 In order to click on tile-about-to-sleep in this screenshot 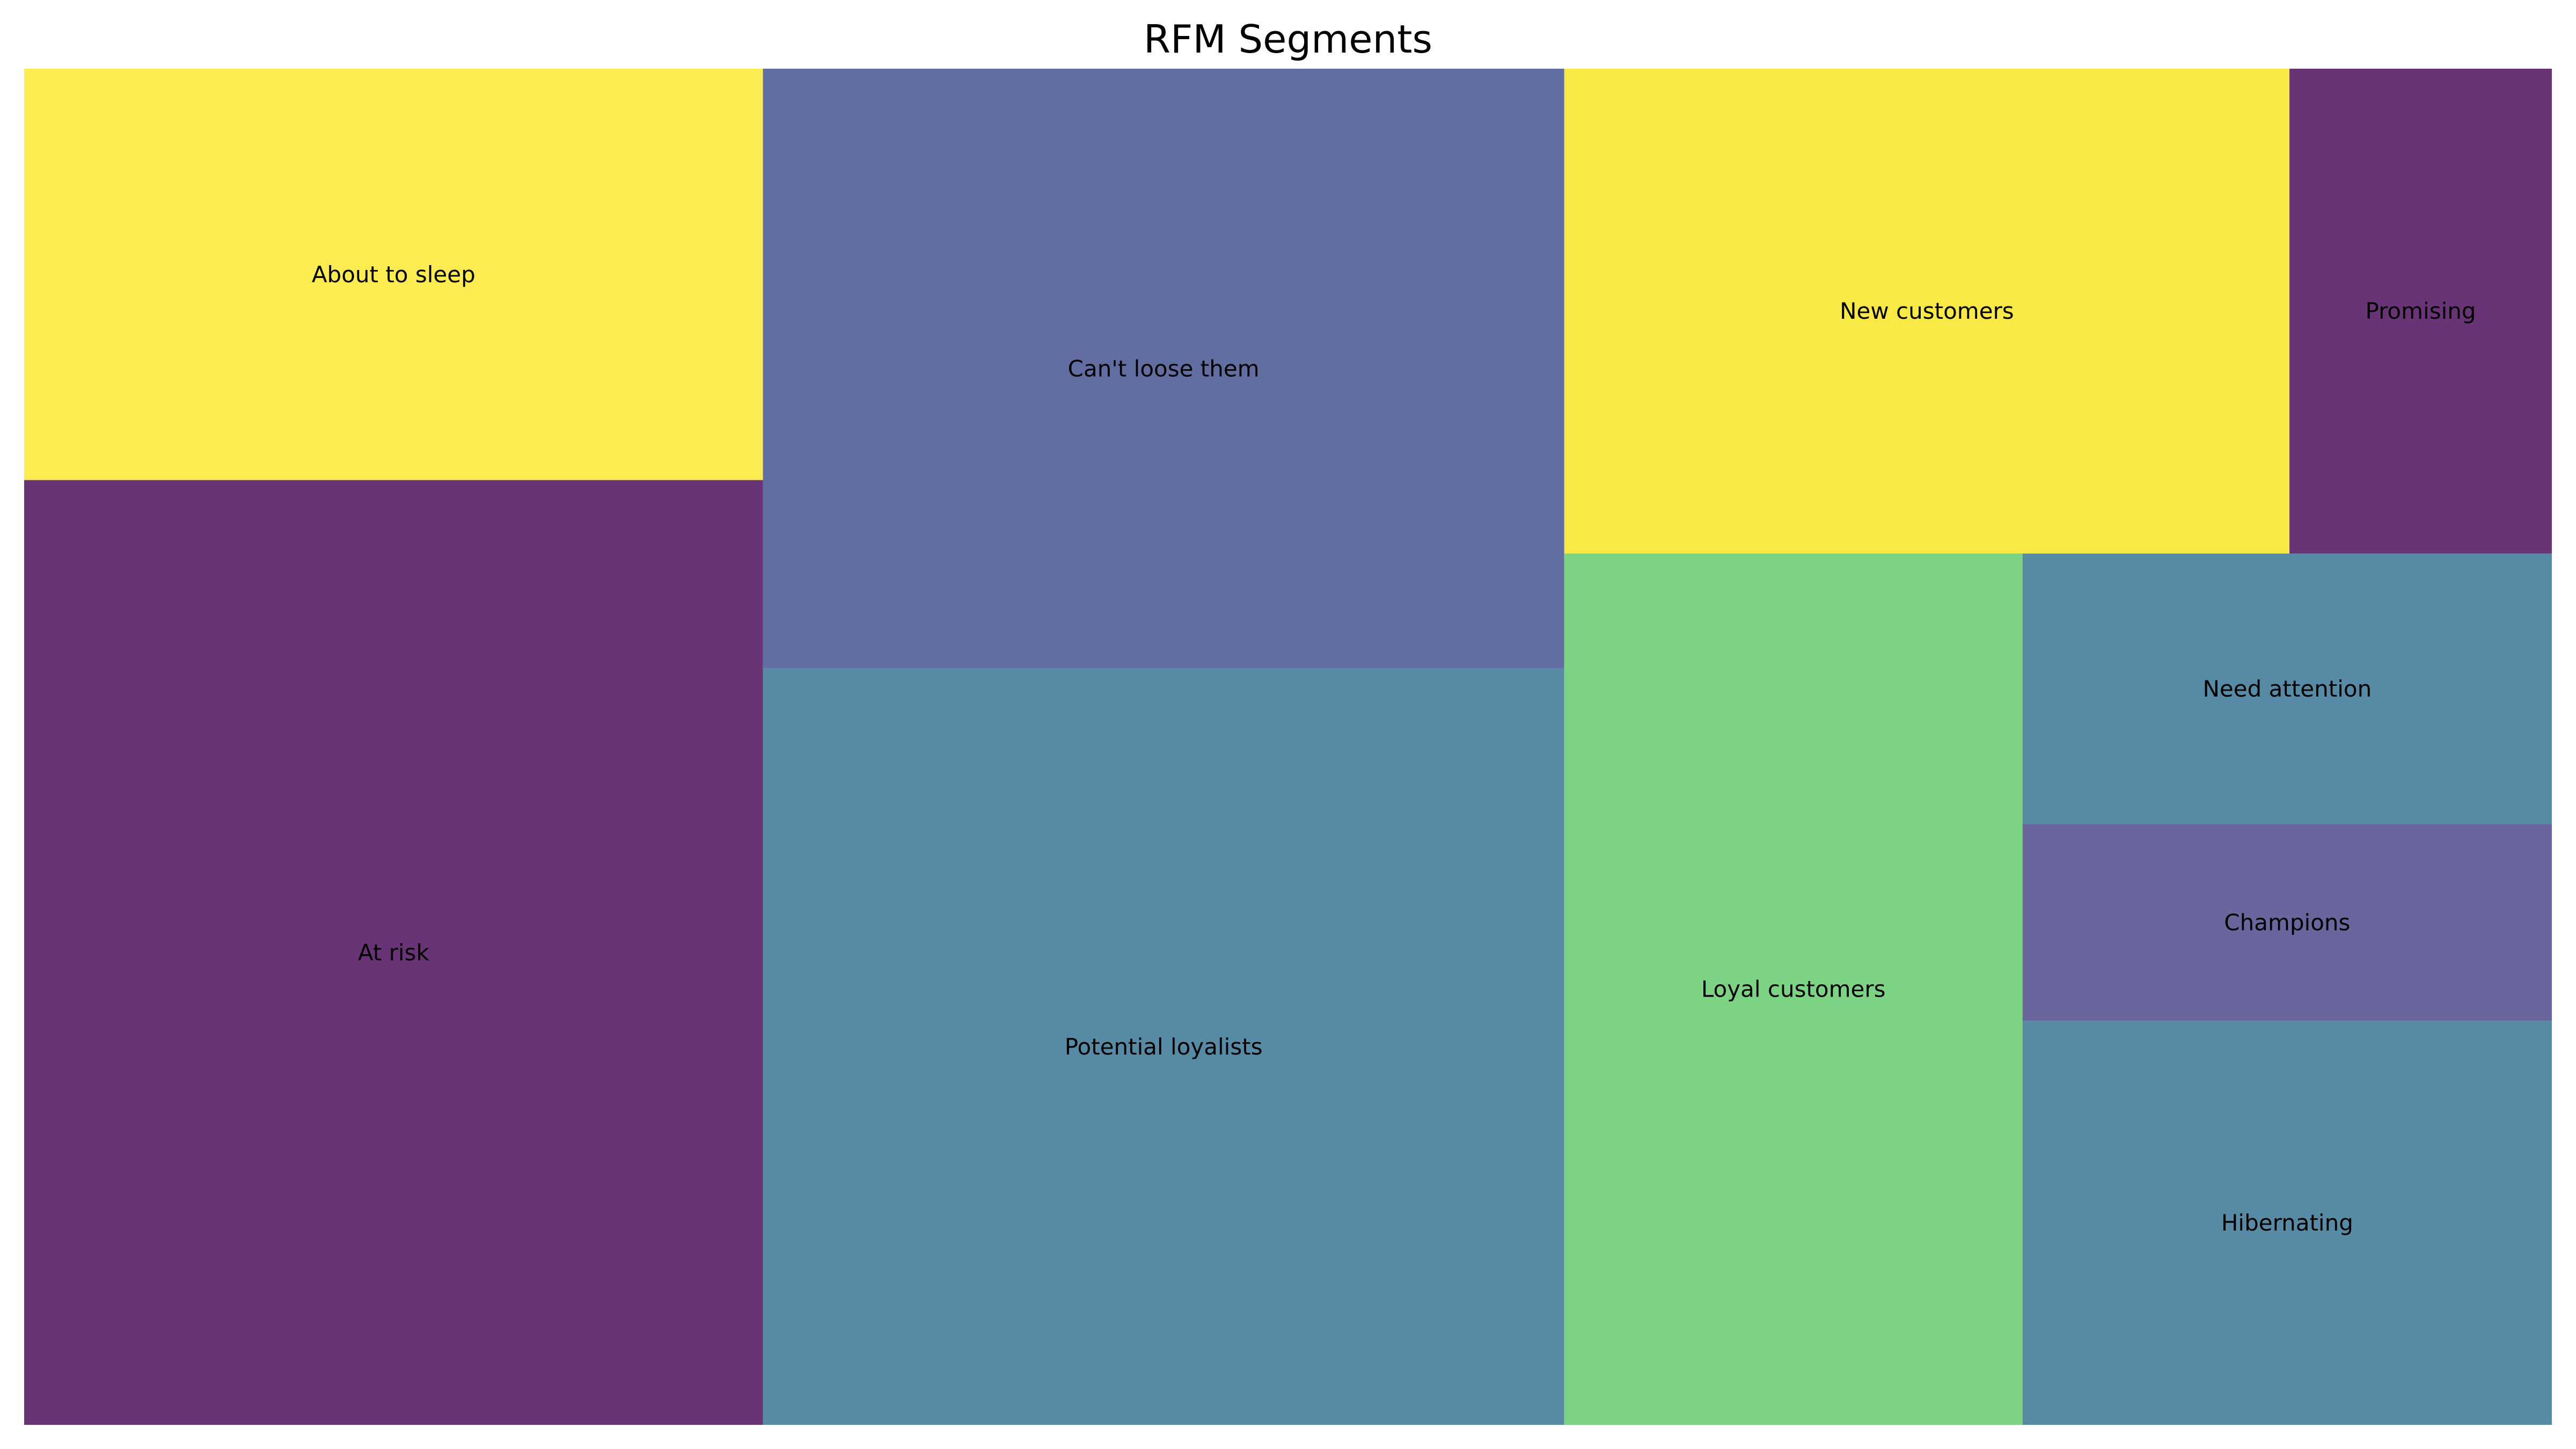, I will do `click(393, 274)`.